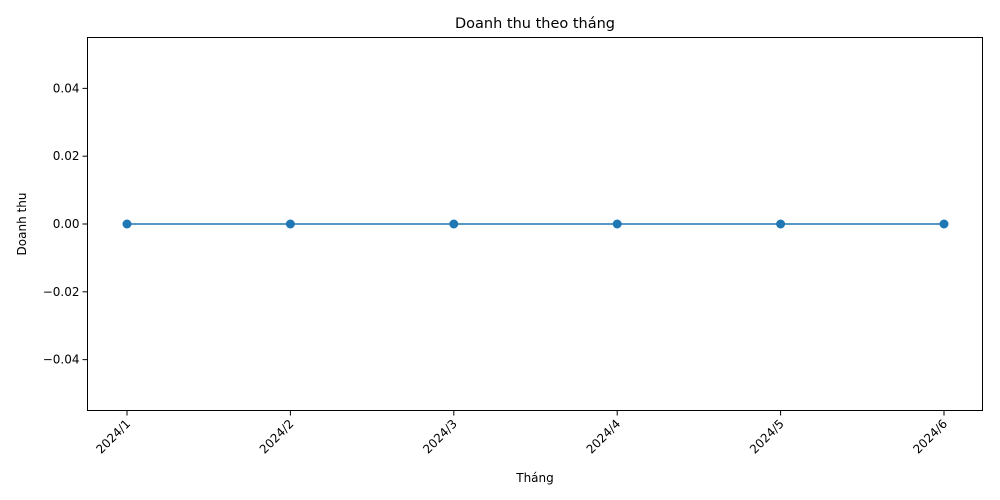 This screenshot has width=1000, height=500. What do you see at coordinates (61, 292) in the screenshot?
I see `y-tick-label: −0.02` at bounding box center [61, 292].